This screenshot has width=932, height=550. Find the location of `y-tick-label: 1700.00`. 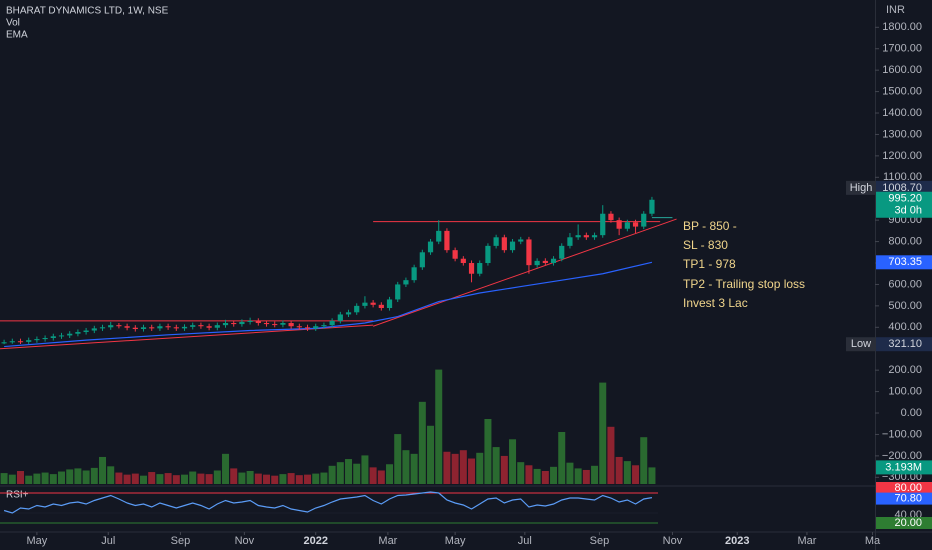

y-tick-label: 1700.00 is located at coordinates (902, 49).